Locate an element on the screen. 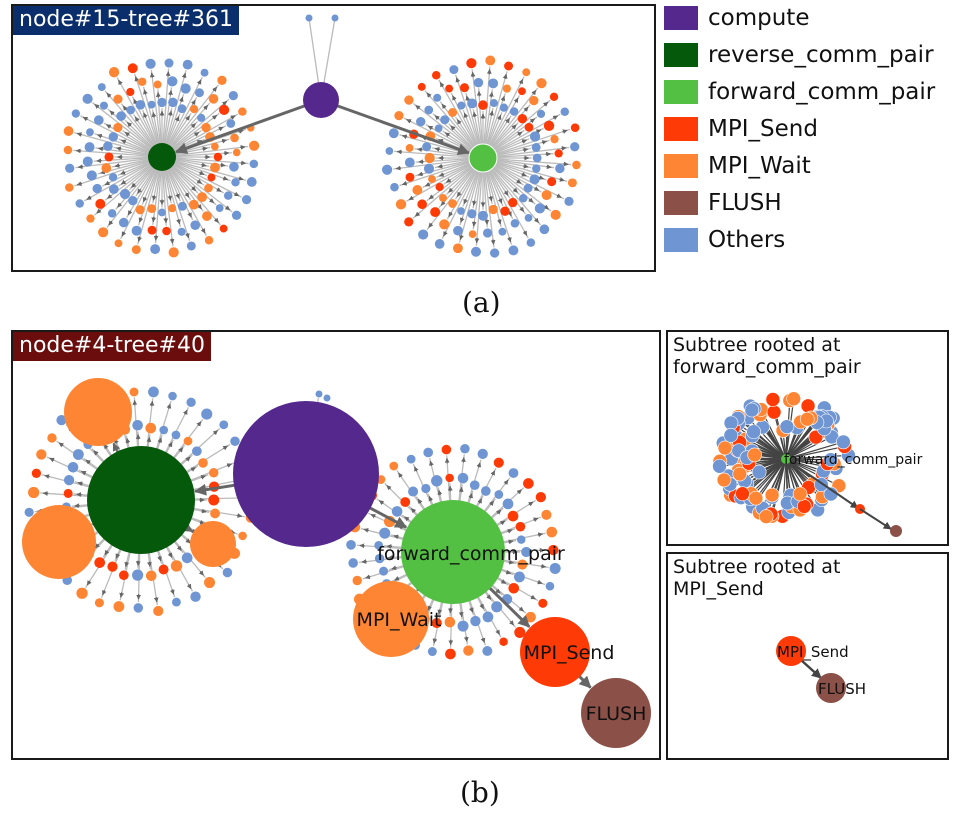 This screenshot has height=816, width=957. legend-swatch is located at coordinates (681, 166).